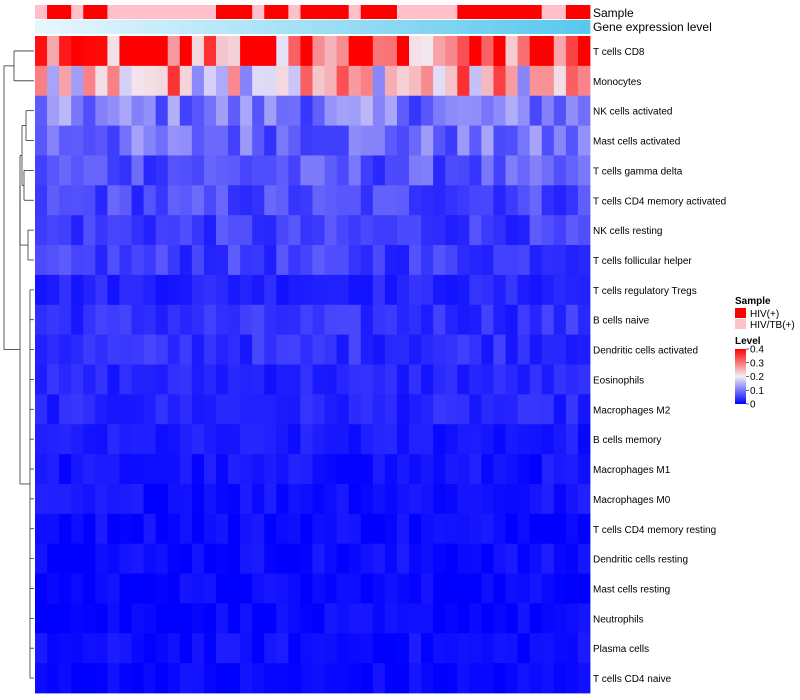 This screenshot has width=800, height=700. Describe the element at coordinates (748, 341) in the screenshot. I see `level-legend-title: Level` at that location.